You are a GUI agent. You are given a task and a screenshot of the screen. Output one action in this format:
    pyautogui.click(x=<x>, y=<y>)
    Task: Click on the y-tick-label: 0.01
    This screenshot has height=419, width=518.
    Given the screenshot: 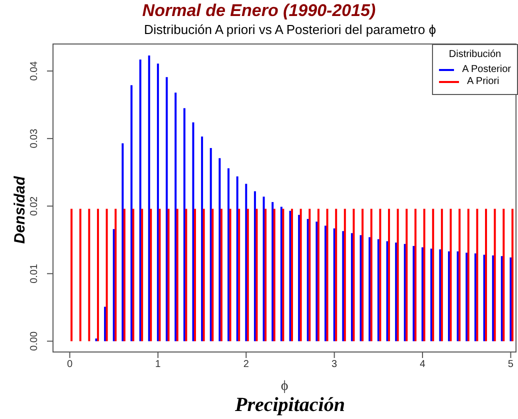 What is the action you would take?
    pyautogui.click(x=34, y=273)
    